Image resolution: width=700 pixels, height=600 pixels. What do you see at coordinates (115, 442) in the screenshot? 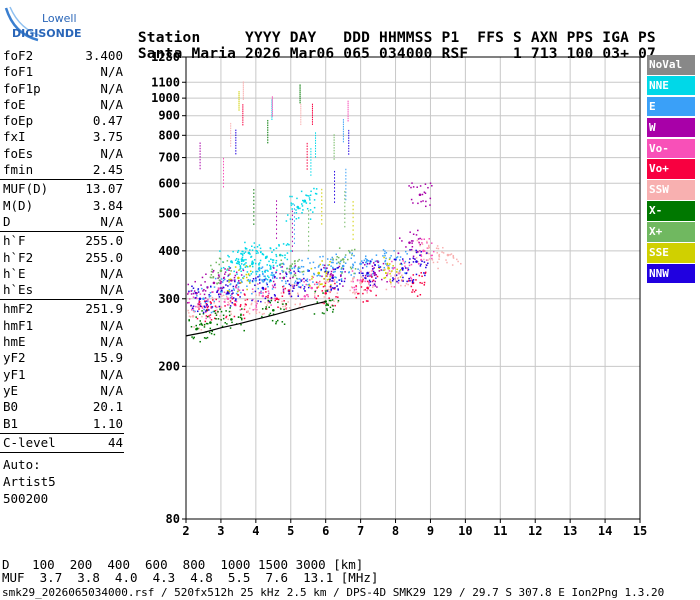
I see `param-value: 44` at bounding box center [115, 442].